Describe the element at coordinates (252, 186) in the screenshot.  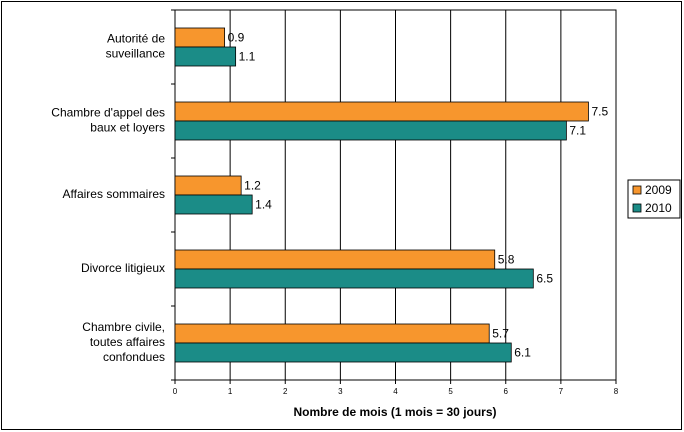
I see `data-label: 1.2` at that location.